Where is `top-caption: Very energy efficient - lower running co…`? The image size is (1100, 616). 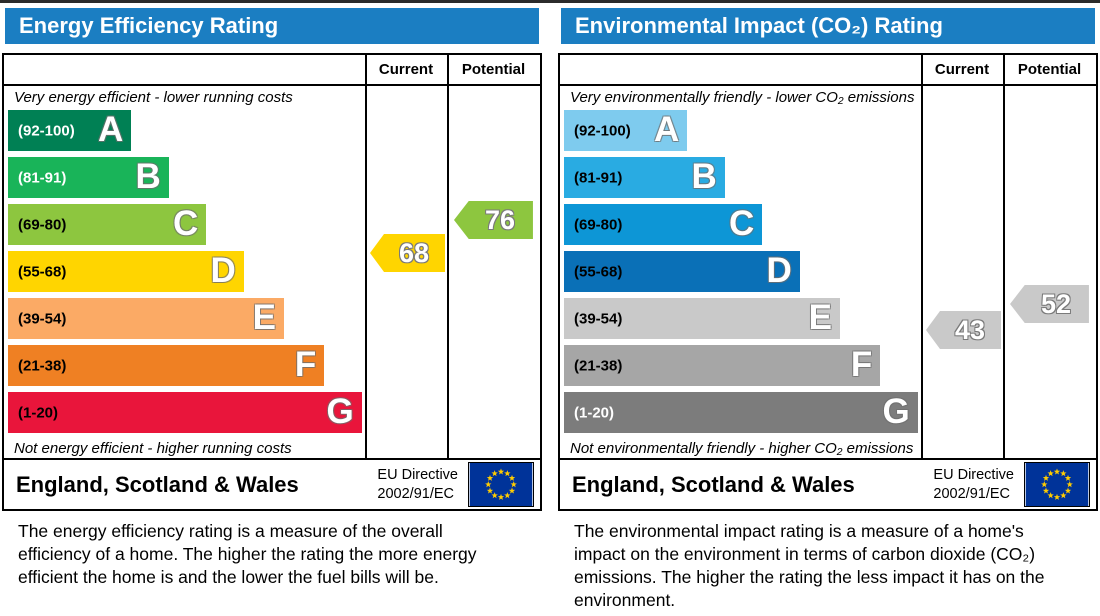 top-caption: Very energy efficient - lower running co… is located at coordinates (153, 97).